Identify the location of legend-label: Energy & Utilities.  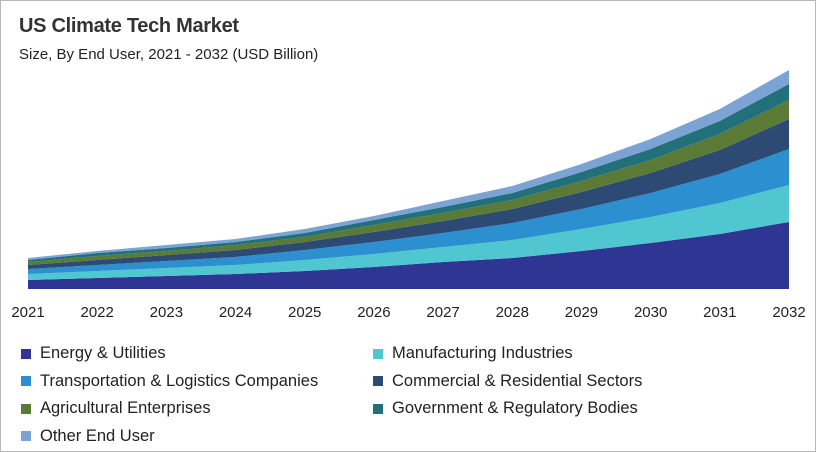
(103, 353).